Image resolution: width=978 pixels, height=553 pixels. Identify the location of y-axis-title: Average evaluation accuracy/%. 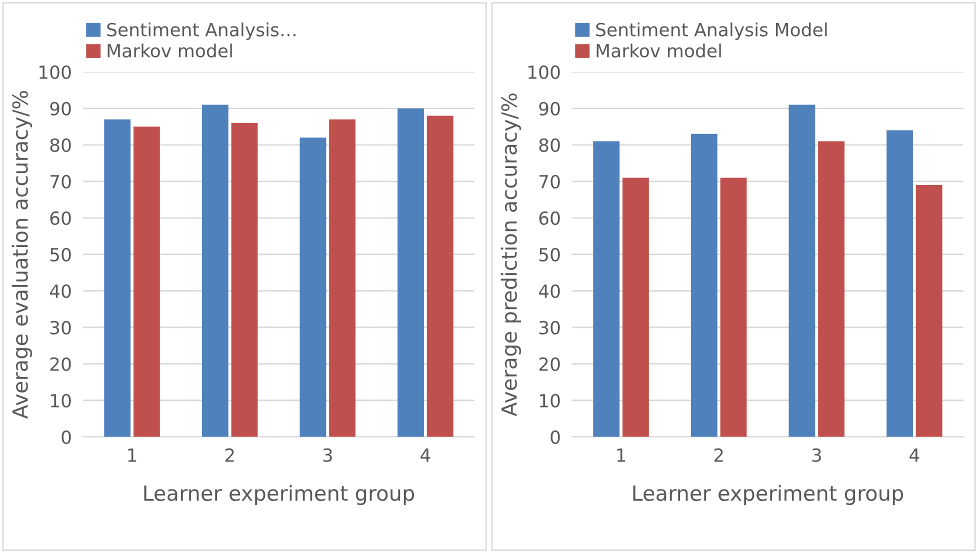
(22, 254).